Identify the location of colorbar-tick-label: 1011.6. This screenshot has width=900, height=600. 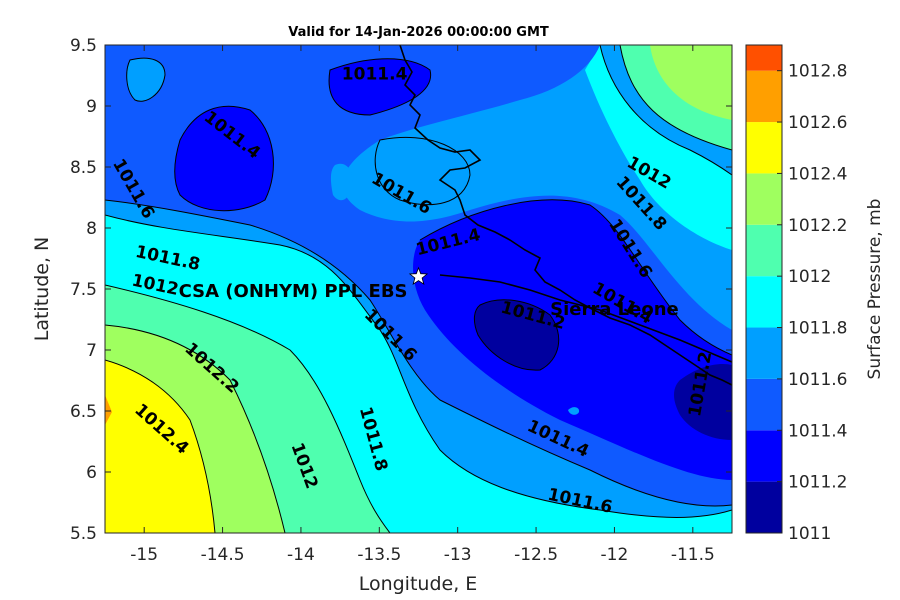
(817, 380).